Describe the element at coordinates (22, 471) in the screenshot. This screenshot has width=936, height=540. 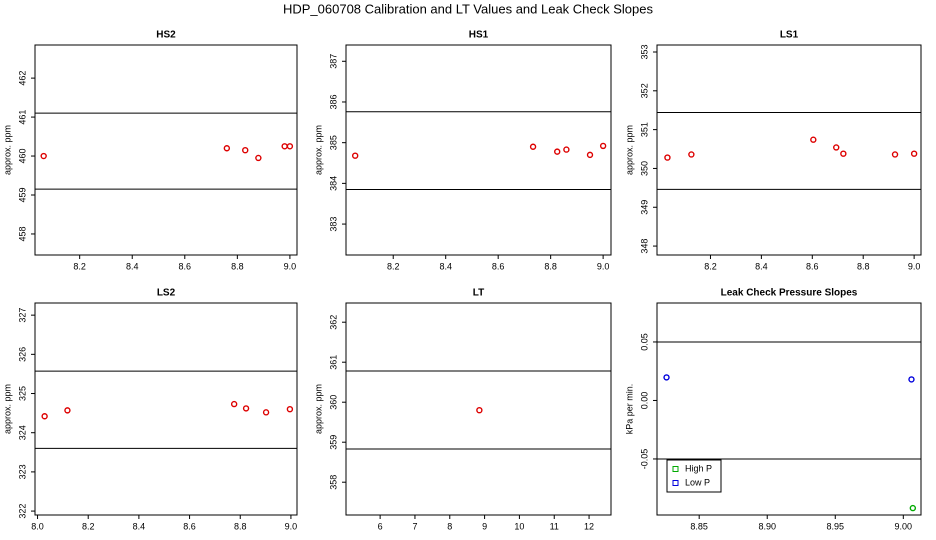
I see `y-tick-label: 323` at that location.